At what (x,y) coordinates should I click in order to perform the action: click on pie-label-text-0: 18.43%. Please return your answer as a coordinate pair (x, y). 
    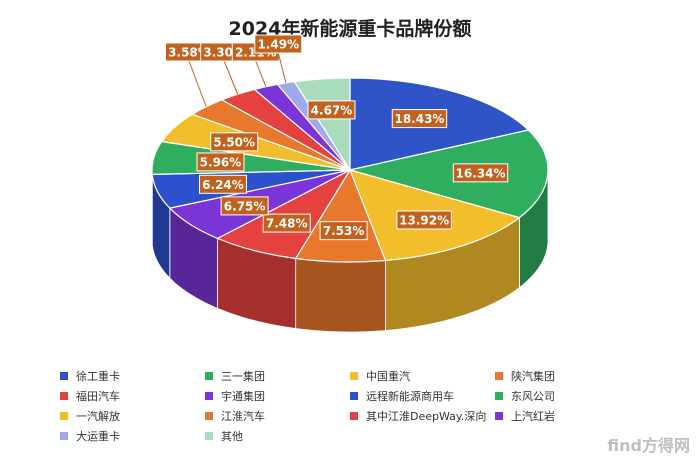
    Looking at the image, I should click on (419, 119).